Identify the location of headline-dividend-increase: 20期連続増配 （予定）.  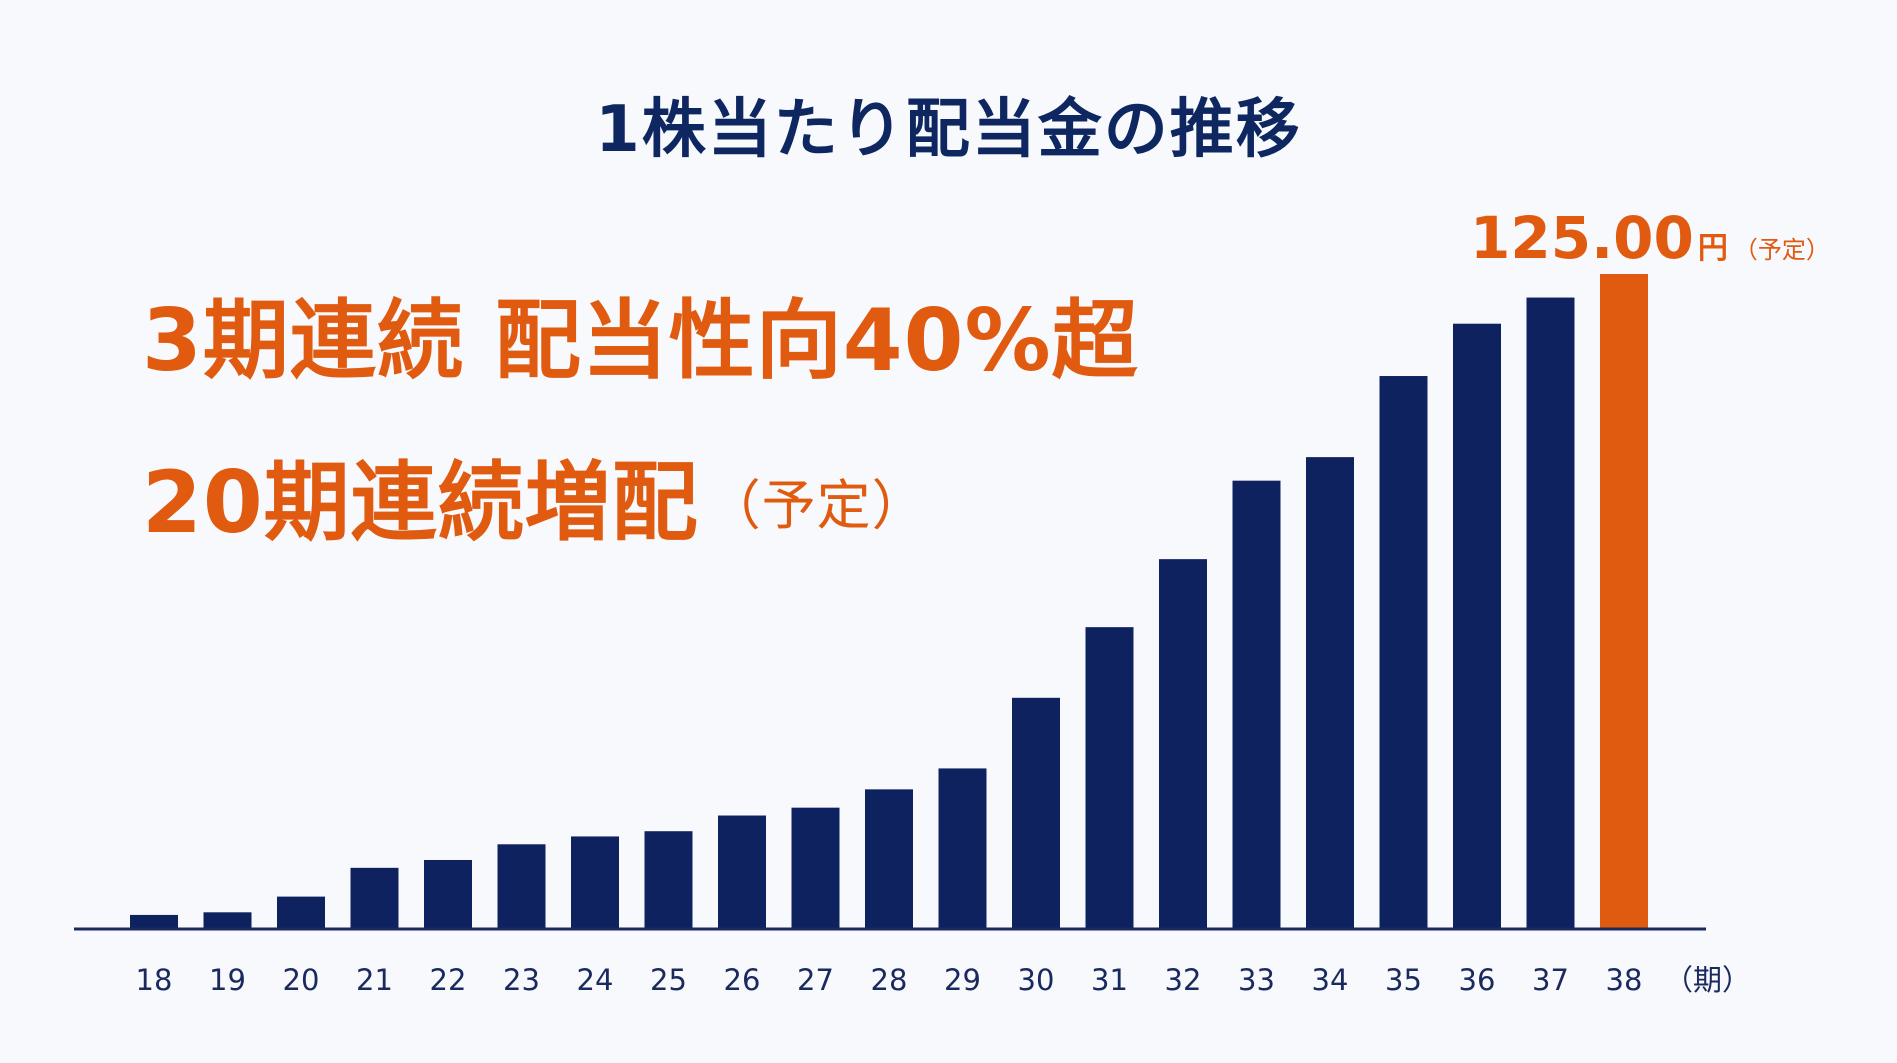
(534, 494).